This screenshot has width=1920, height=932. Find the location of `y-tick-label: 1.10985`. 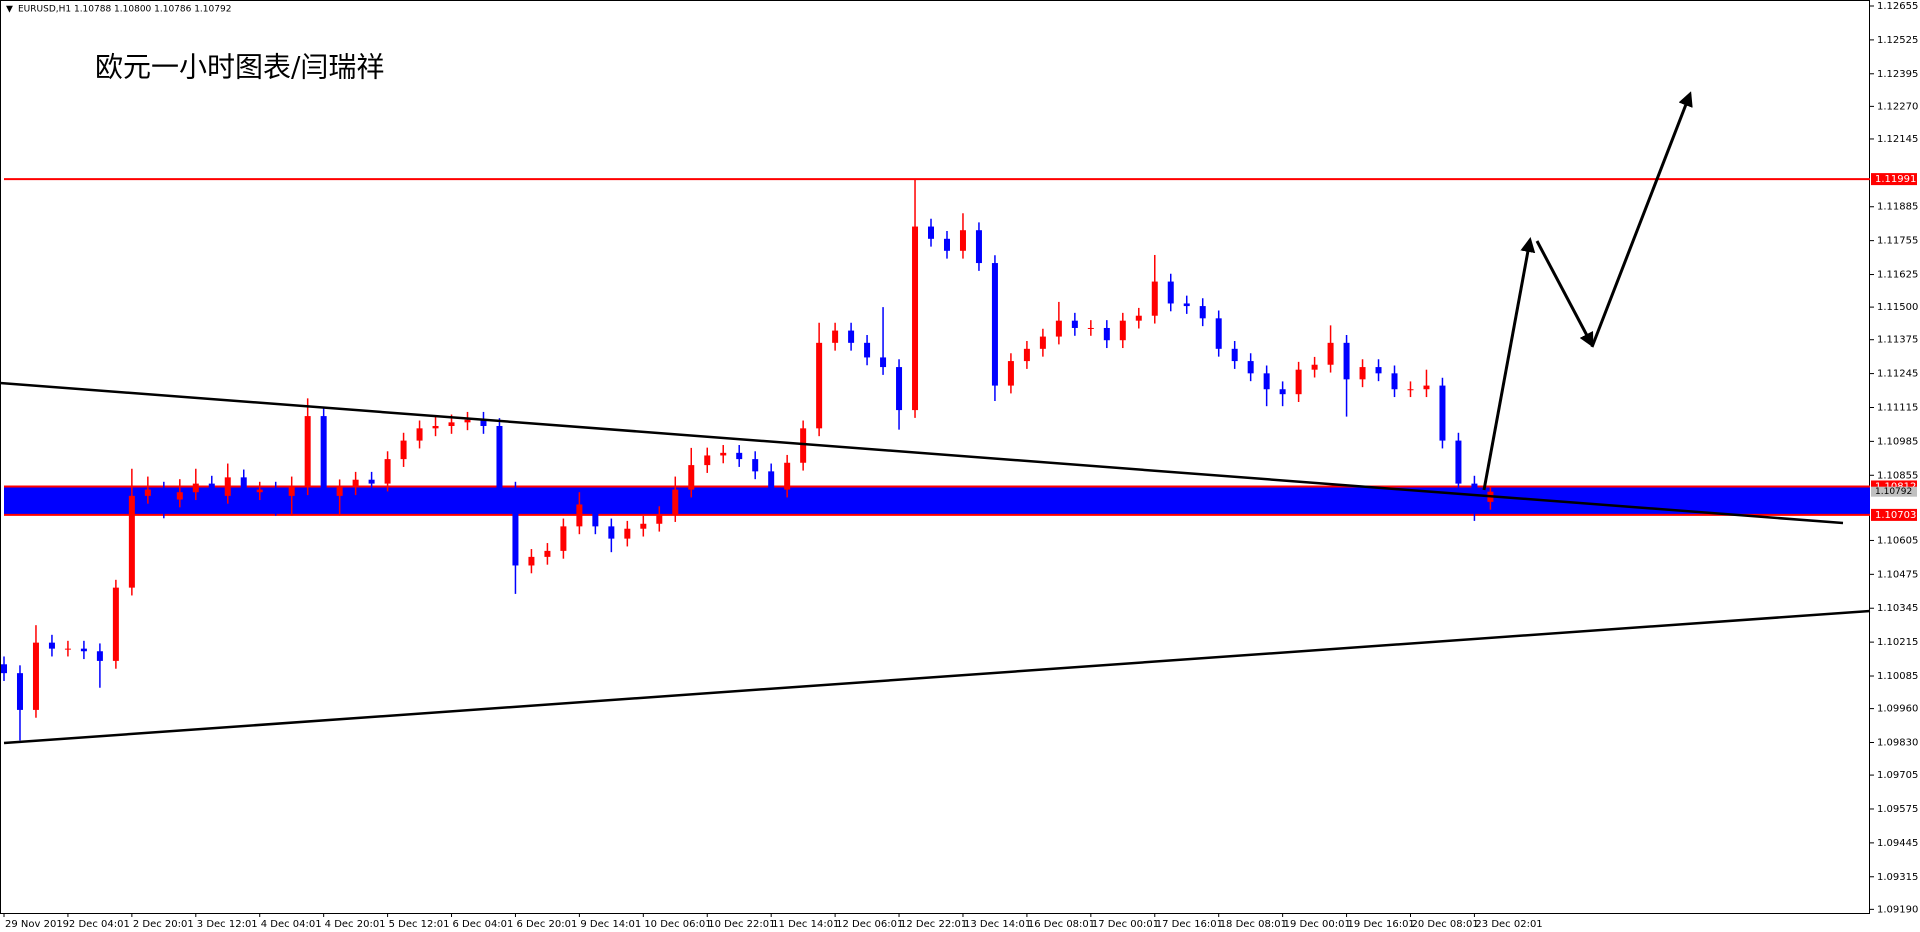

y-tick-label: 1.10985 is located at coordinates (1897, 441).